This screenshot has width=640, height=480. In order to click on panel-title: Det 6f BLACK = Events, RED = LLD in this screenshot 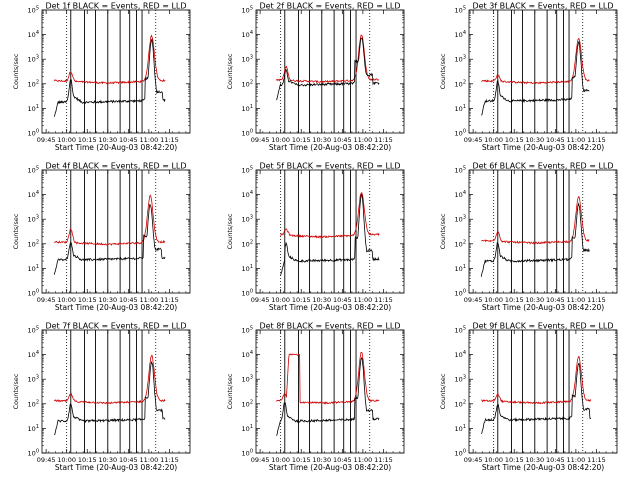, I will do `click(542, 166)`.